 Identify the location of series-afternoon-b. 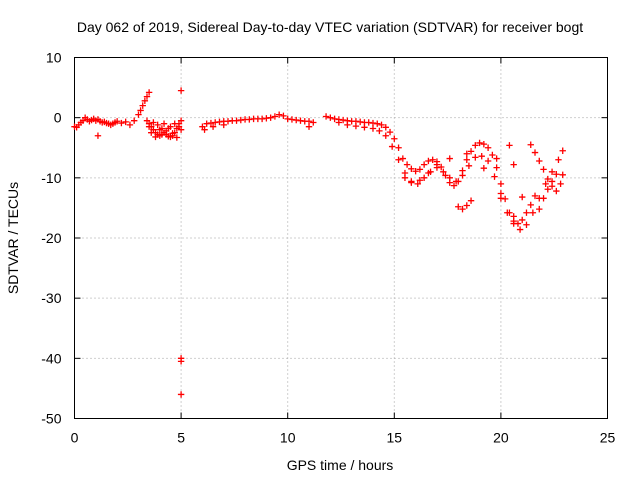
(450, 176).